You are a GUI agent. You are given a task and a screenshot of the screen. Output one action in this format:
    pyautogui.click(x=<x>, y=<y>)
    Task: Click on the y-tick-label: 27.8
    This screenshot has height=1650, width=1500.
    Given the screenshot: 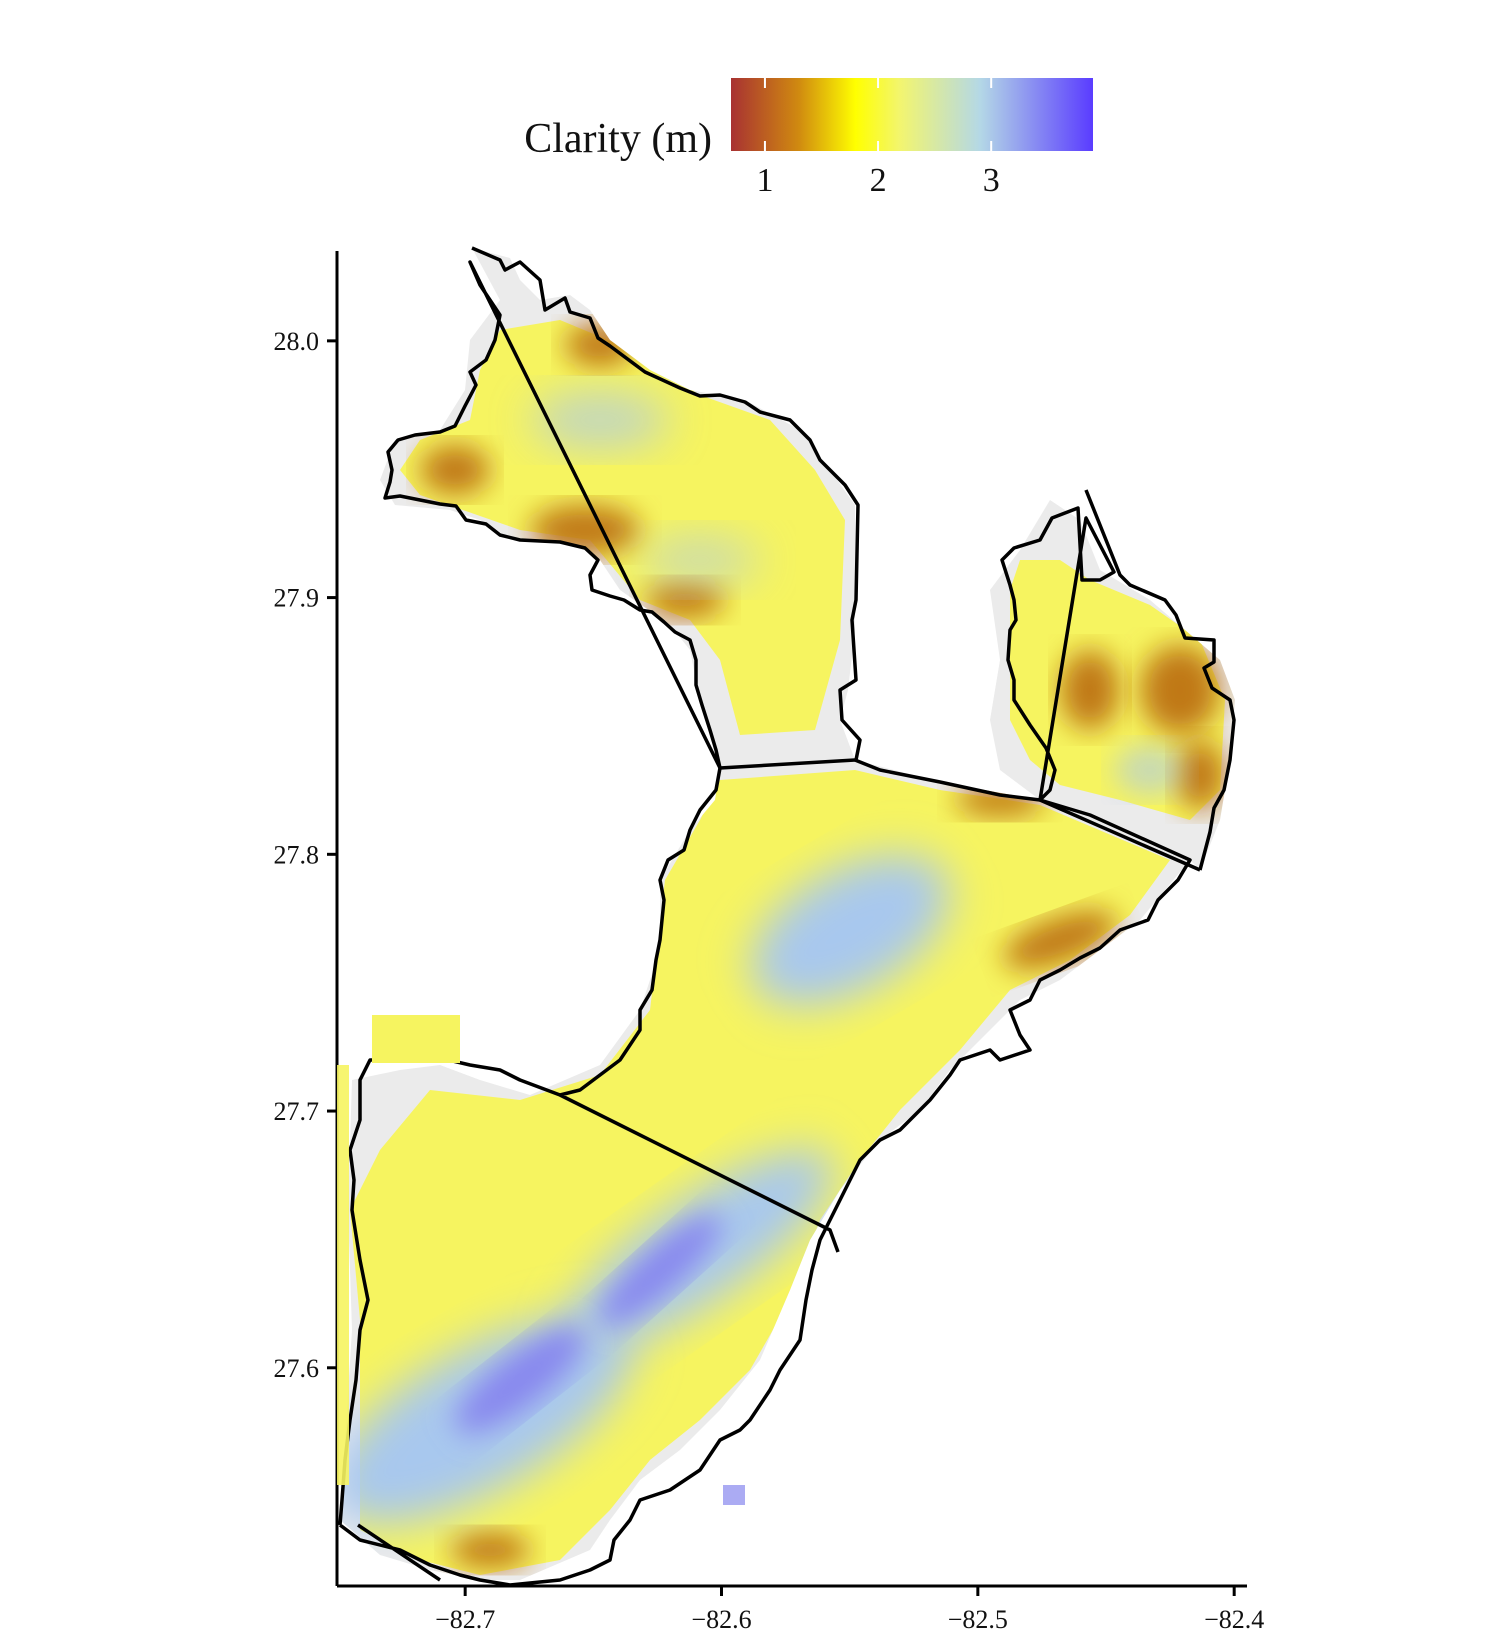 What is the action you would take?
    pyautogui.click(x=297, y=854)
    